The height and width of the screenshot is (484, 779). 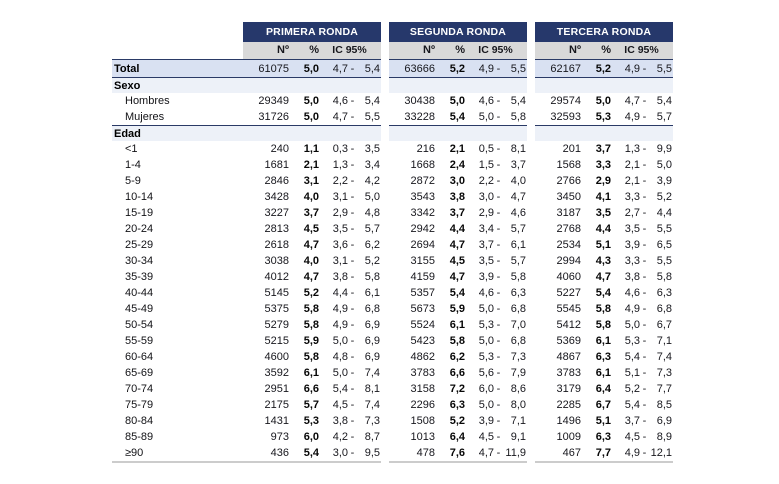 What do you see at coordinates (457, 309) in the screenshot?
I see `cell-percent: 5,9` at bounding box center [457, 309].